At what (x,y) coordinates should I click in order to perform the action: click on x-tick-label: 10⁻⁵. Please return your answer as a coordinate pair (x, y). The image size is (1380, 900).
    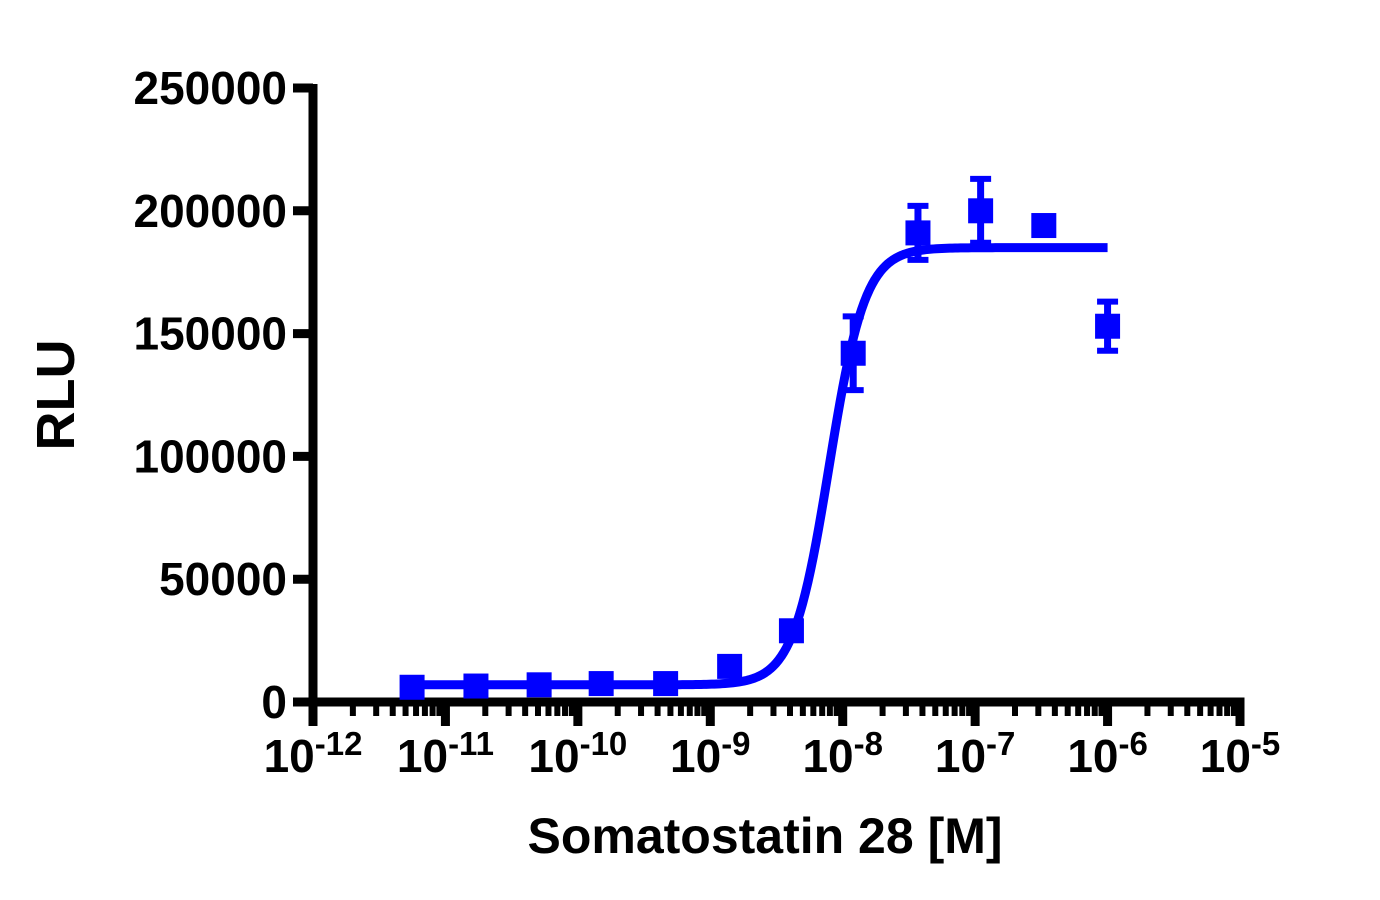
    Looking at the image, I should click on (1240, 753).